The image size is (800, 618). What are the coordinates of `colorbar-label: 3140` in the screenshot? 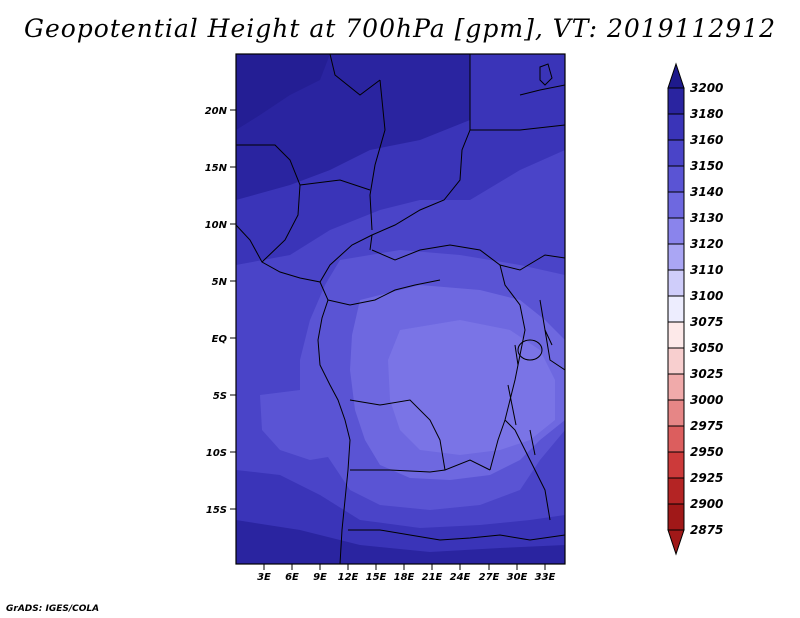 It's located at (706, 192).